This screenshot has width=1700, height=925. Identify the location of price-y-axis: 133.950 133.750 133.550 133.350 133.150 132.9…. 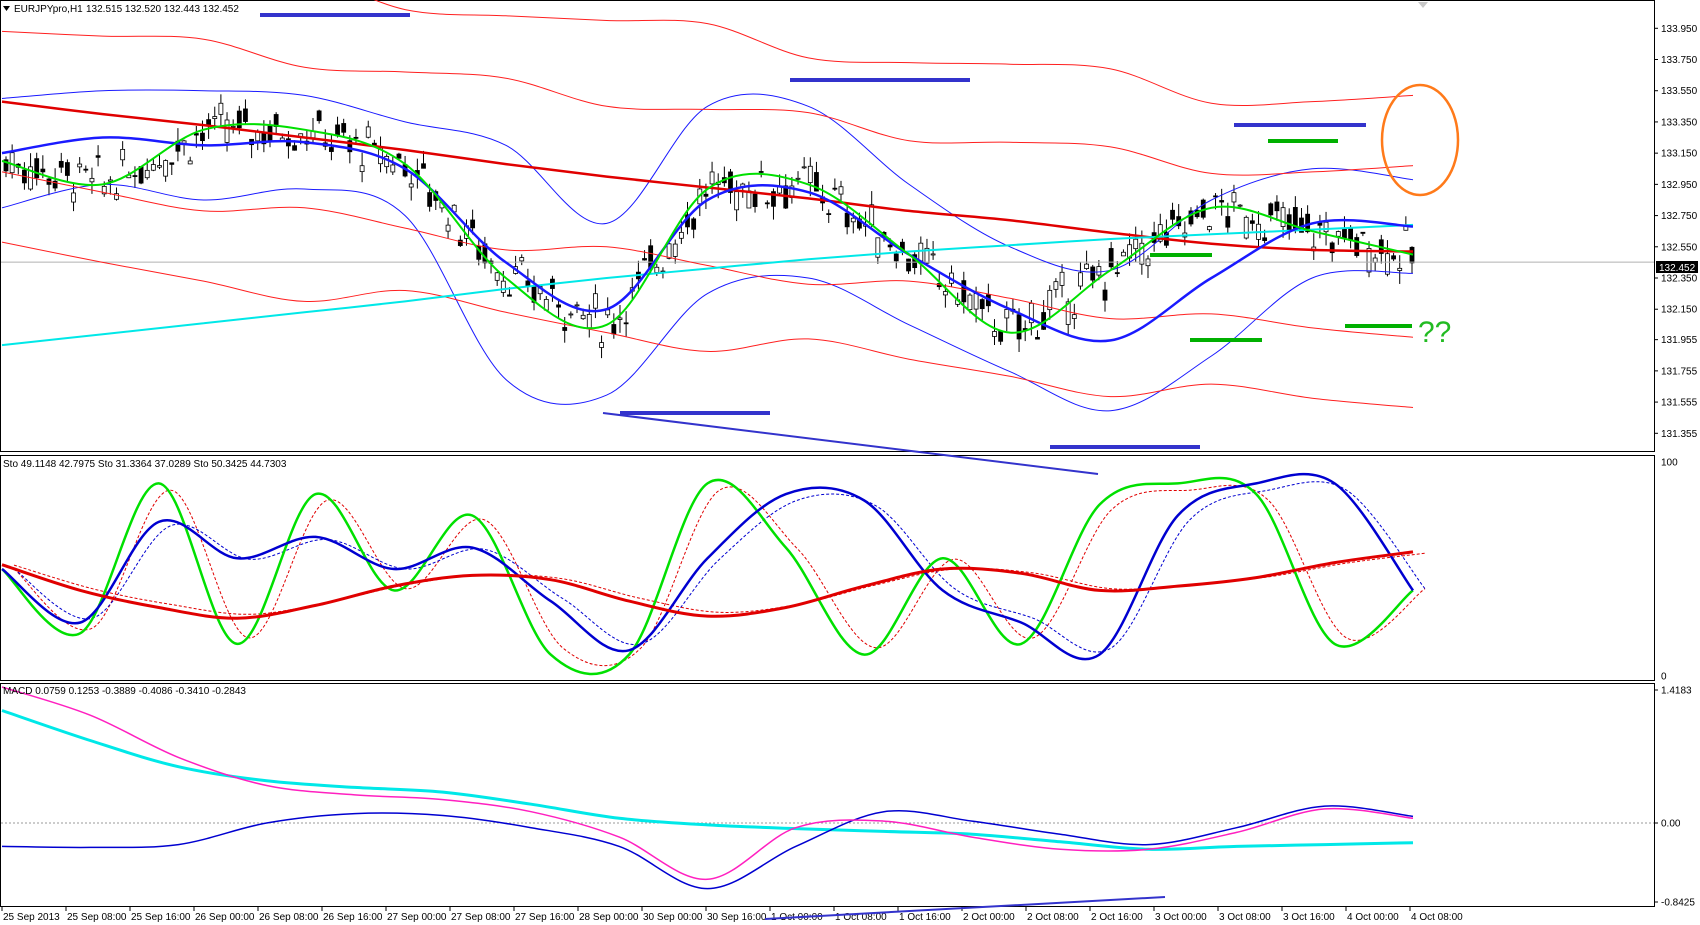
(1676, 232).